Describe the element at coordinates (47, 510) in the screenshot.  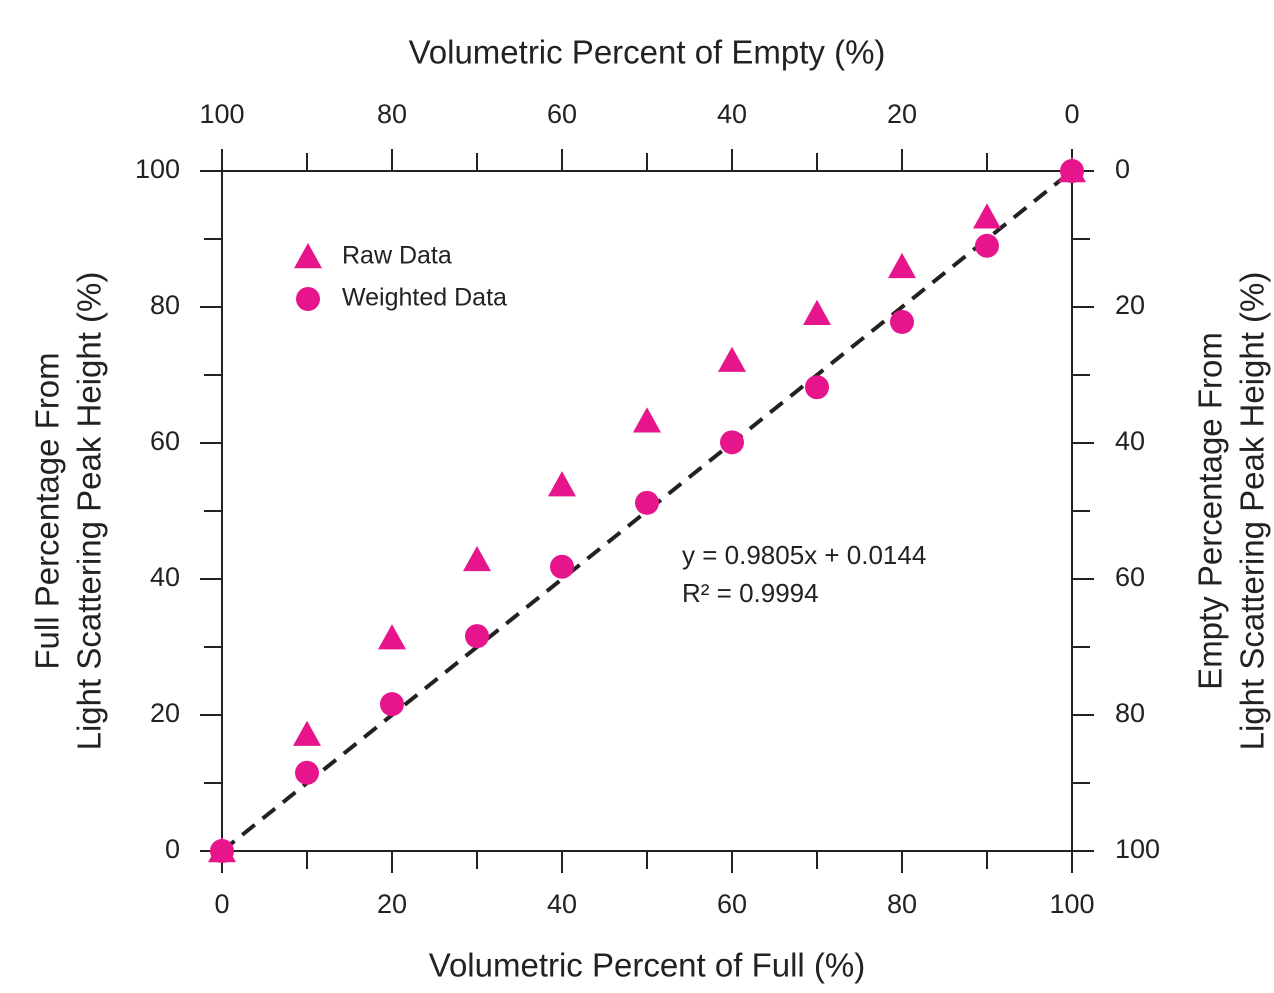
I see `y-axis-title: Full Percentage From` at that location.